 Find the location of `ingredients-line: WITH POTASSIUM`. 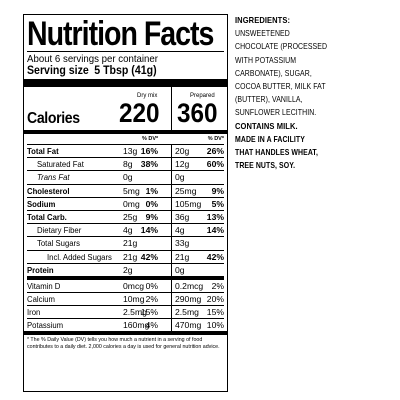

ingredients-line: WITH POTASSIUM is located at coordinates (266, 60).